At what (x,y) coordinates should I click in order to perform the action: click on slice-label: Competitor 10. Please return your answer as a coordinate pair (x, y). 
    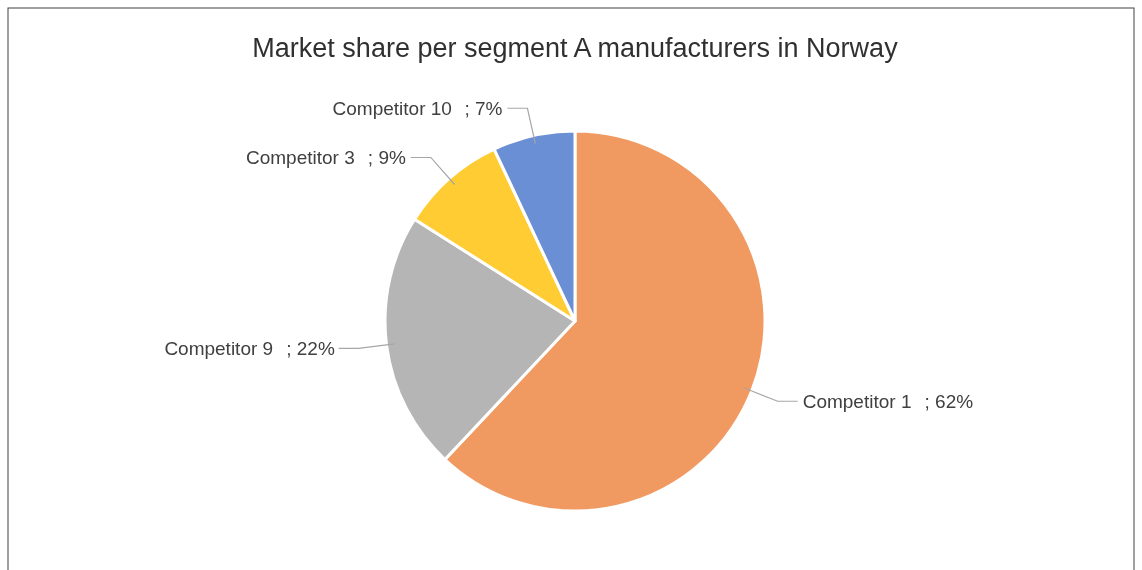
    Looking at the image, I should click on (392, 108).